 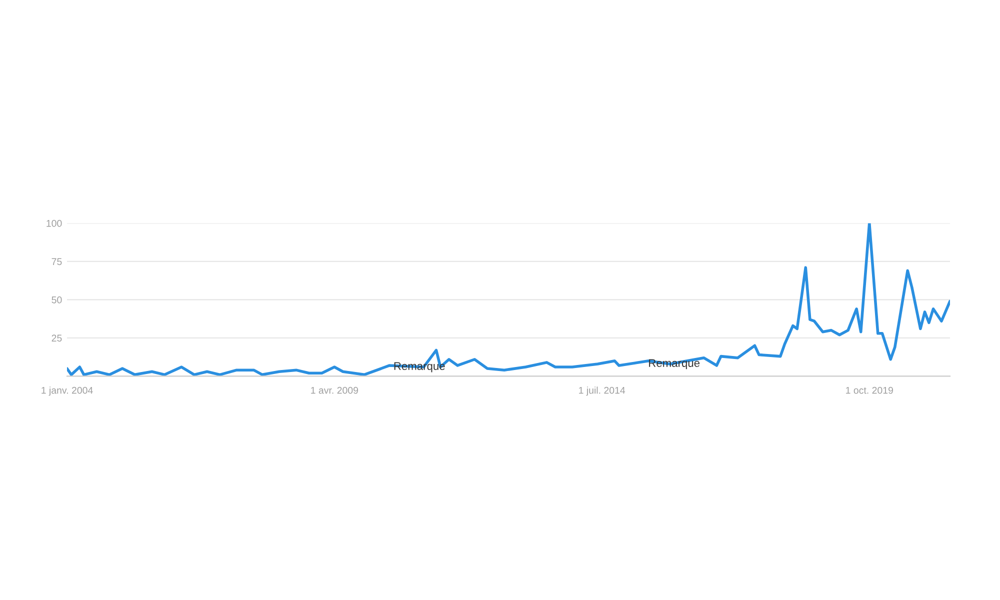 What do you see at coordinates (57, 338) in the screenshot?
I see `y-tick-label: 25` at bounding box center [57, 338].